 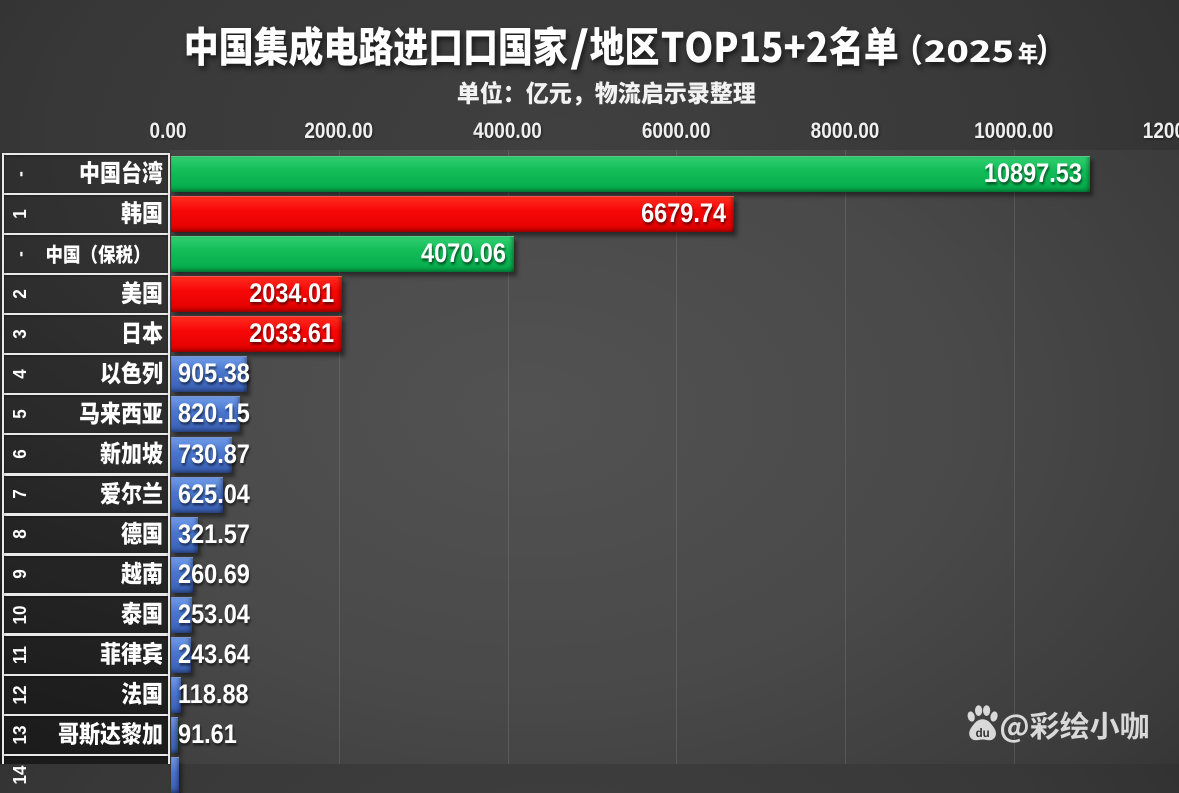 What do you see at coordinates (983, 734) in the screenshot?
I see `svg-text: du` at bounding box center [983, 734].